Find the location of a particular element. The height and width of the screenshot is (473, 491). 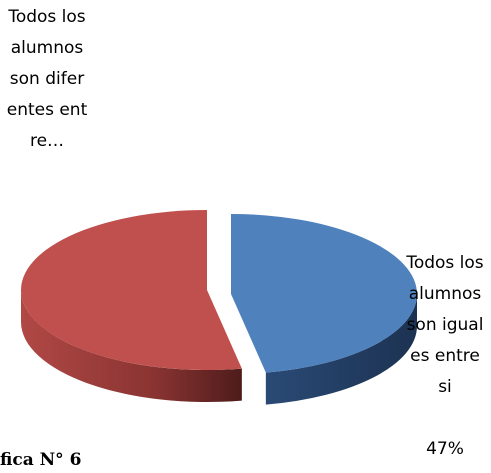

category-label: Todos los alumnos son iguales entre si is located at coordinates (445, 325).